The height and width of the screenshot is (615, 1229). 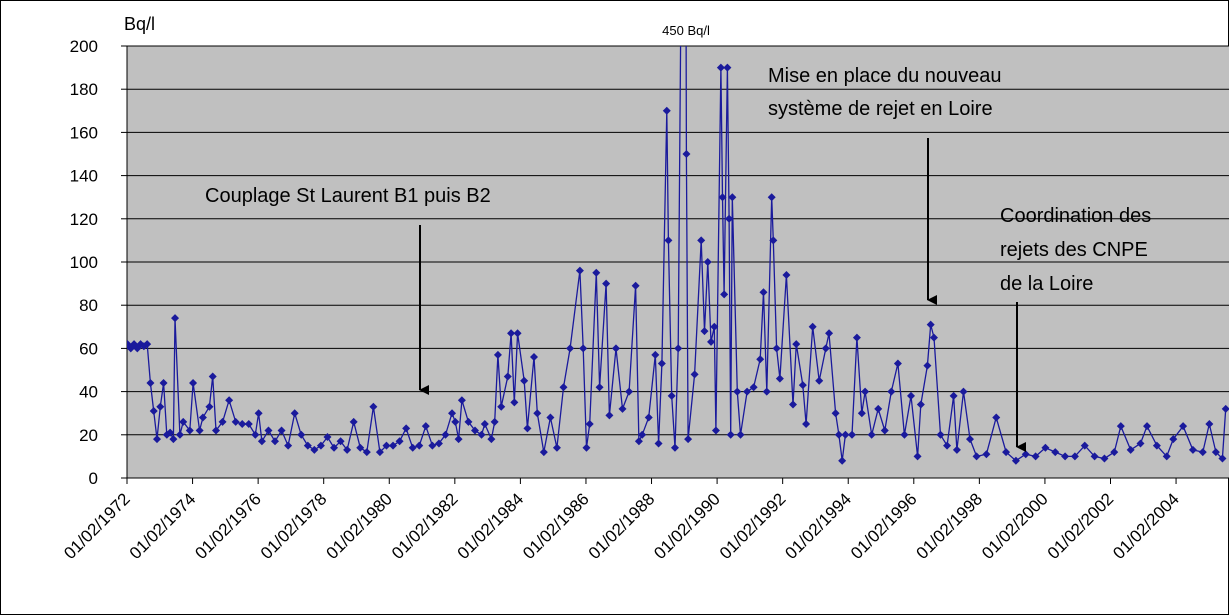 I want to click on y-tick-label: 60, so click(x=88, y=348).